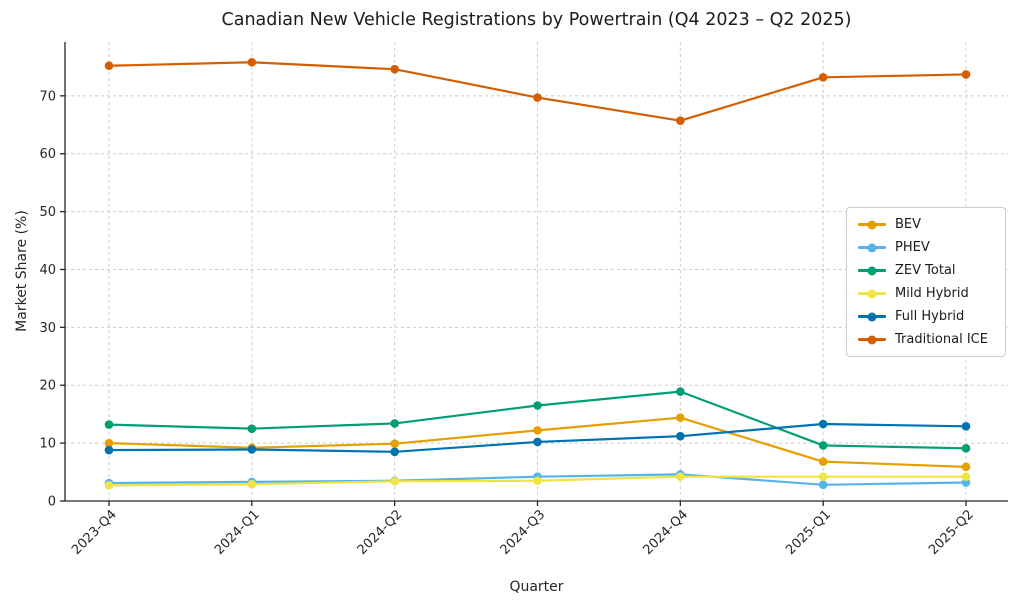 This screenshot has width=1024, height=614. What do you see at coordinates (930, 316) in the screenshot?
I see `legend-label: Full Hybrid` at bounding box center [930, 316].